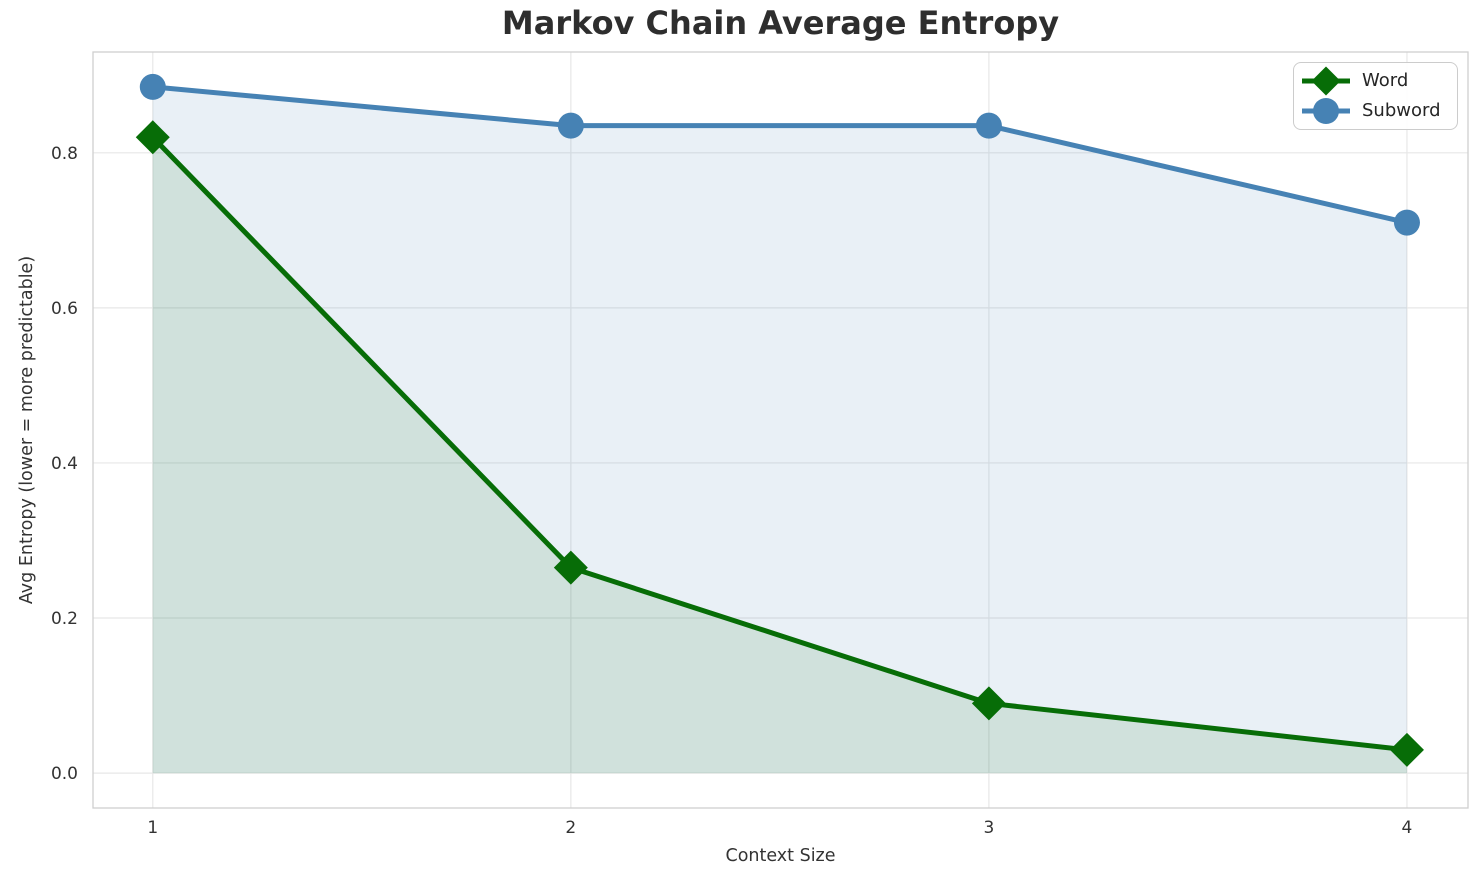 Image resolution: width=1484 pixels, height=885 pixels. I want to click on y-tick-label: 0.2, so click(64, 619).